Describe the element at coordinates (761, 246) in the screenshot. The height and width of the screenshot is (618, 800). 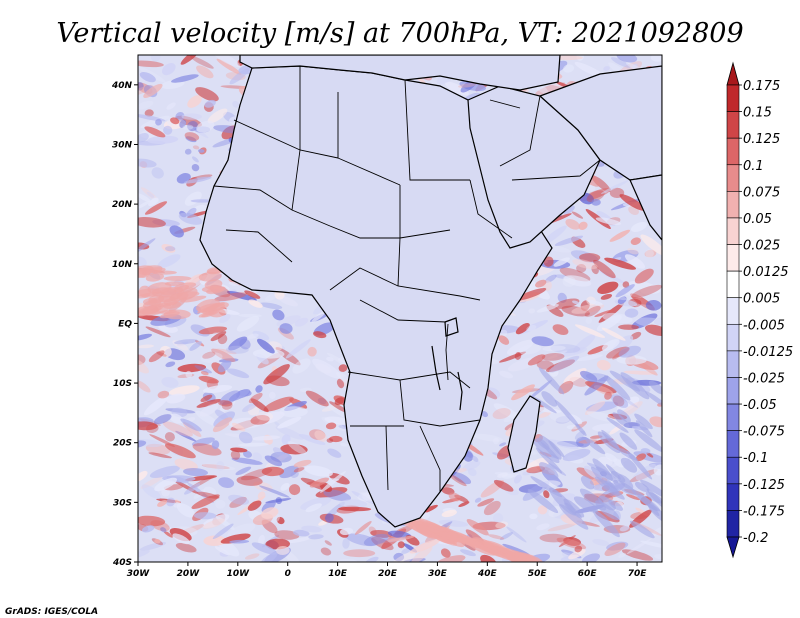
I see `colorbar-label: 0.025` at that location.